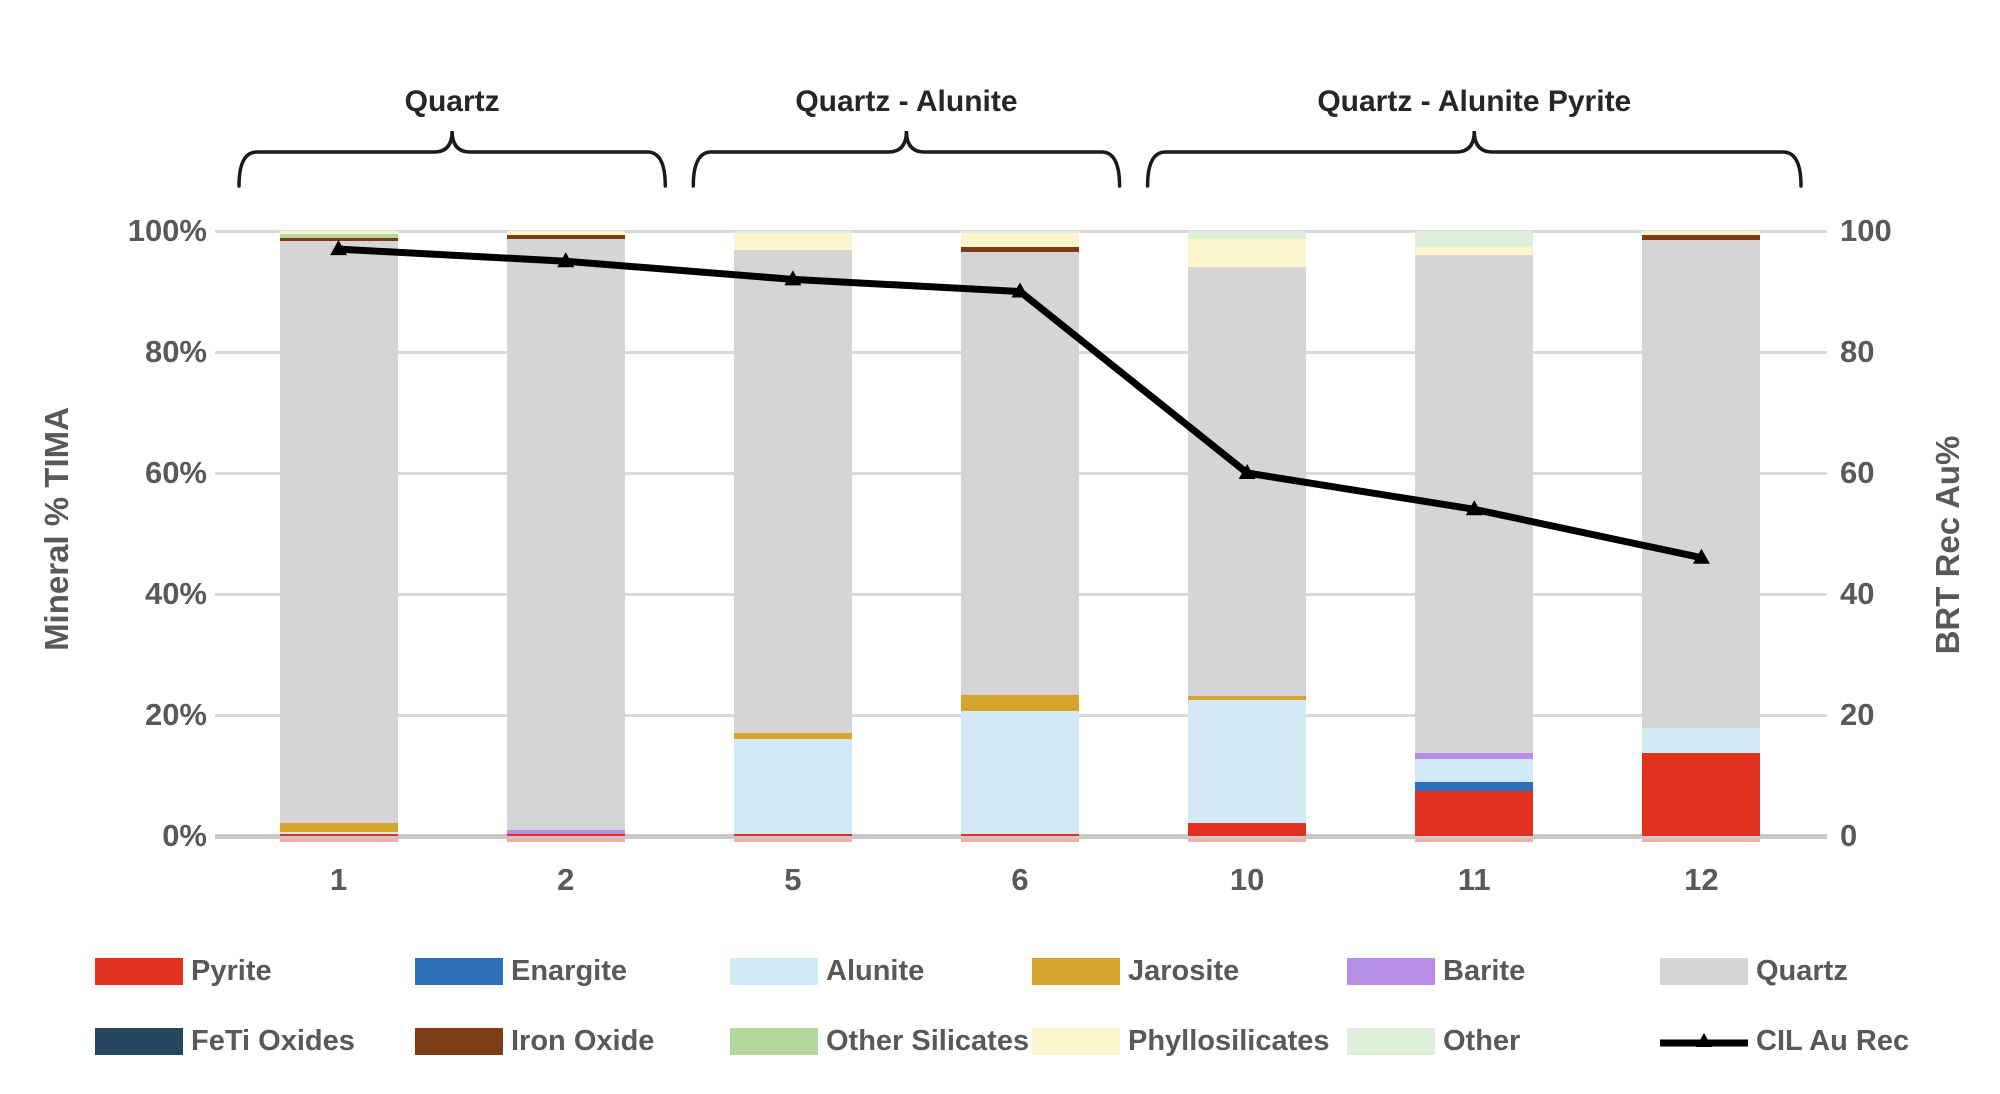 This screenshot has width=2000, height=1094. Describe the element at coordinates (184, 835) in the screenshot. I see `left-tick-label: 0%` at that location.